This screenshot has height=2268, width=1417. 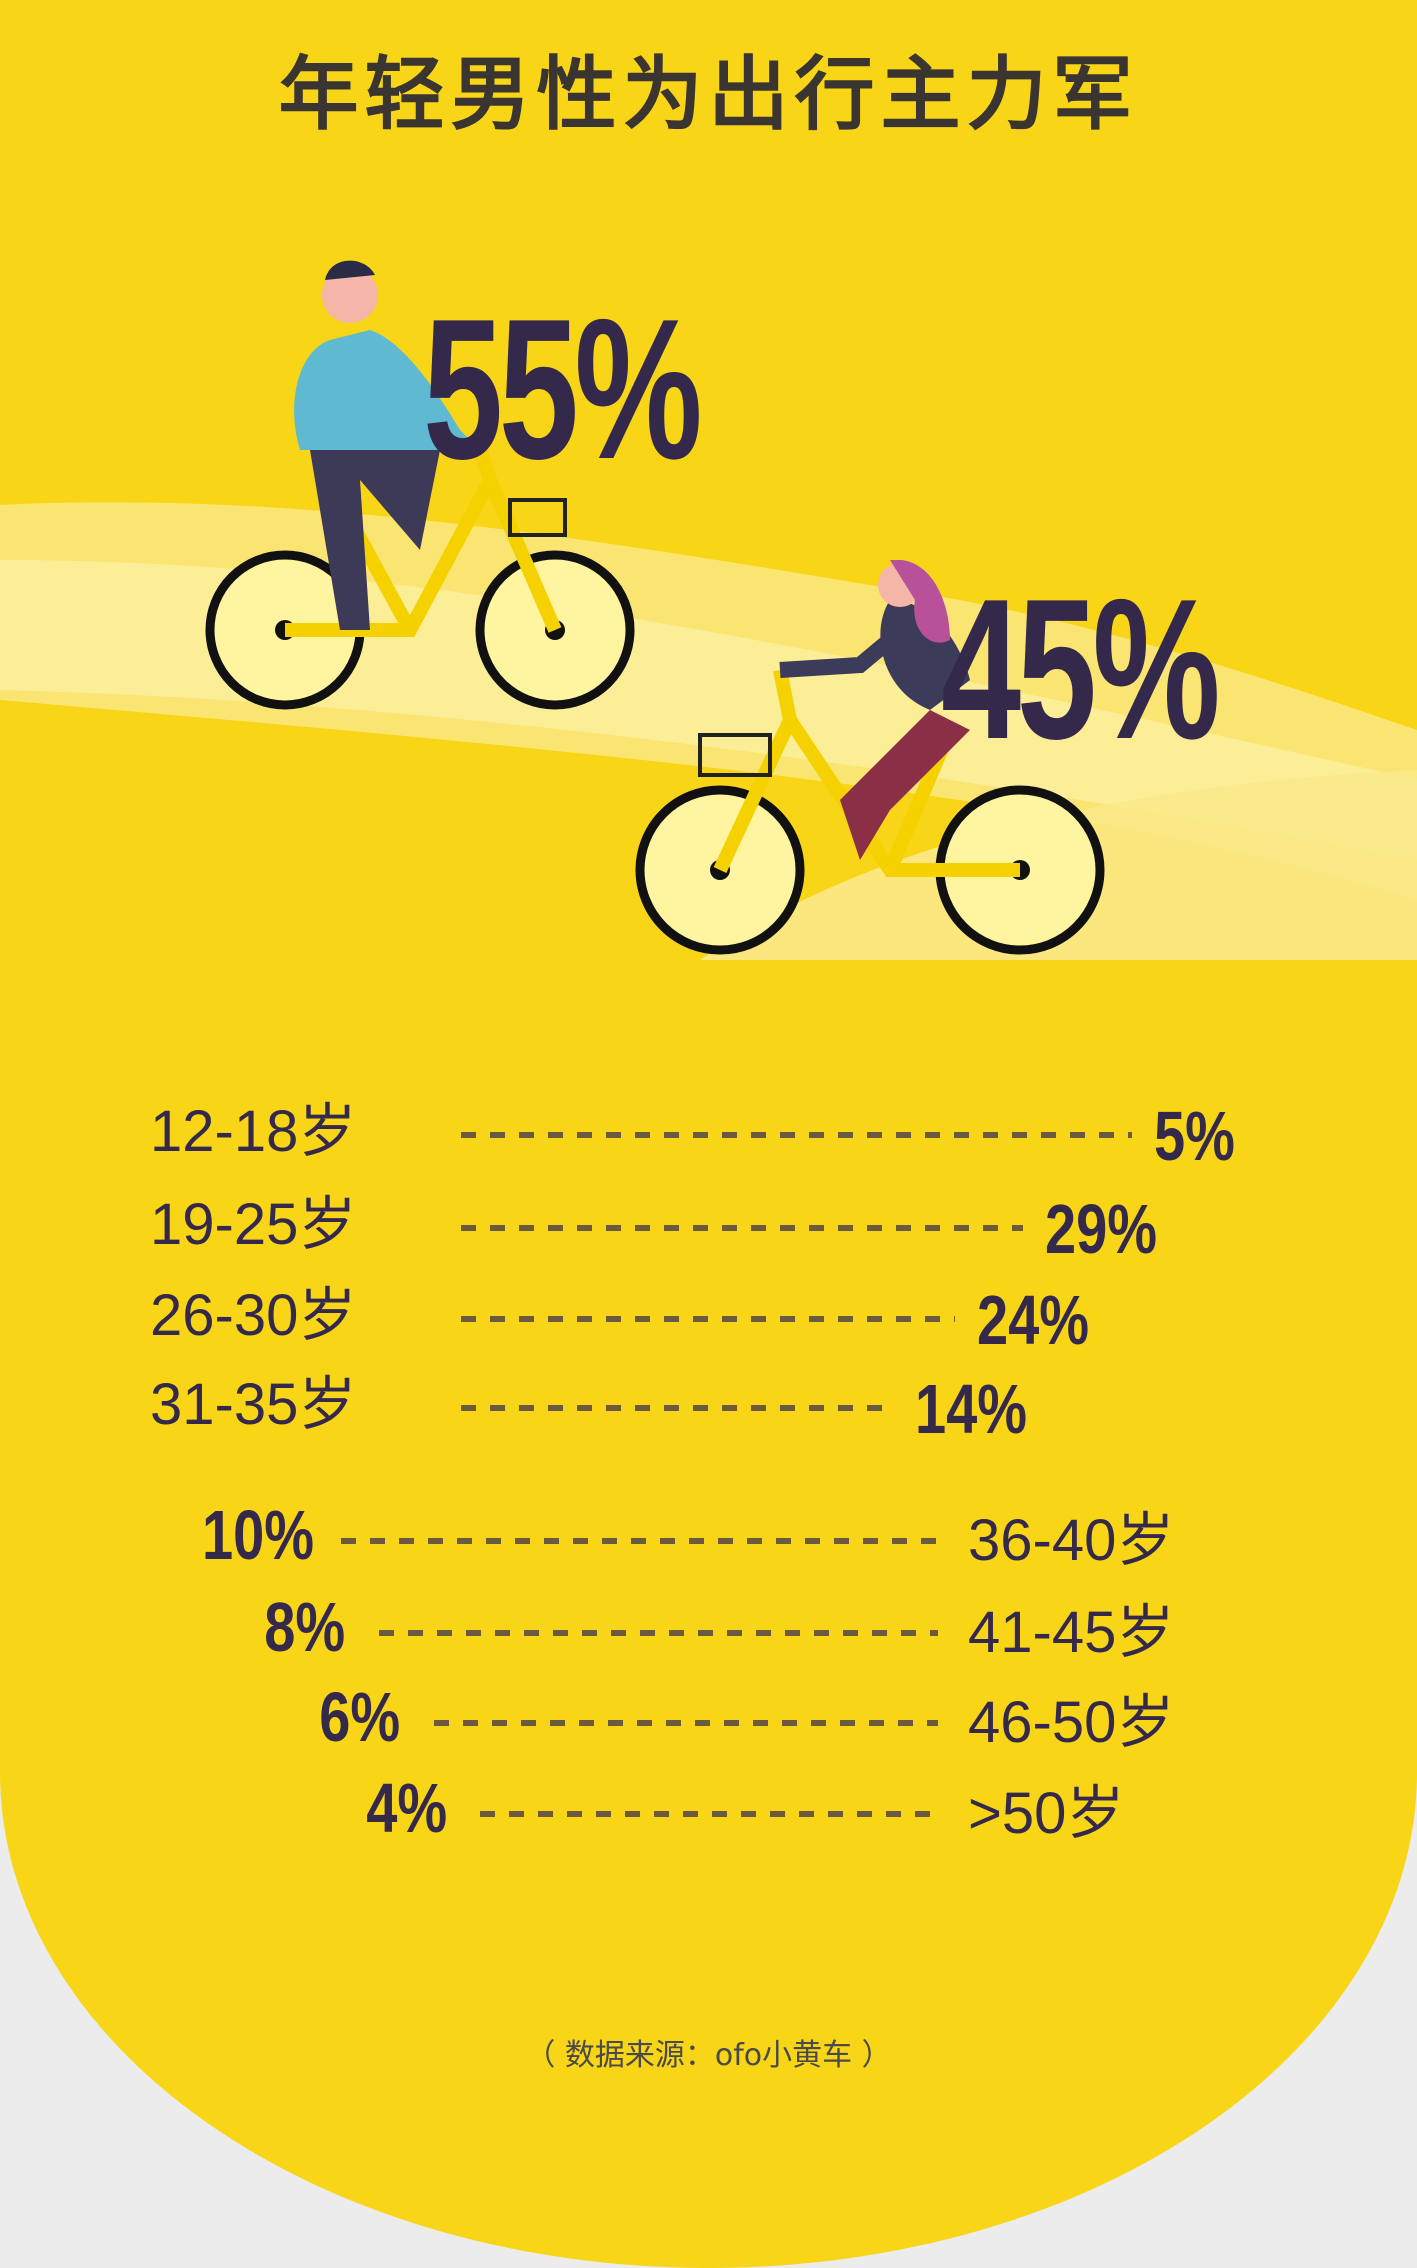 I want to click on age-label: 36-40岁, so click(x=1071, y=1540).